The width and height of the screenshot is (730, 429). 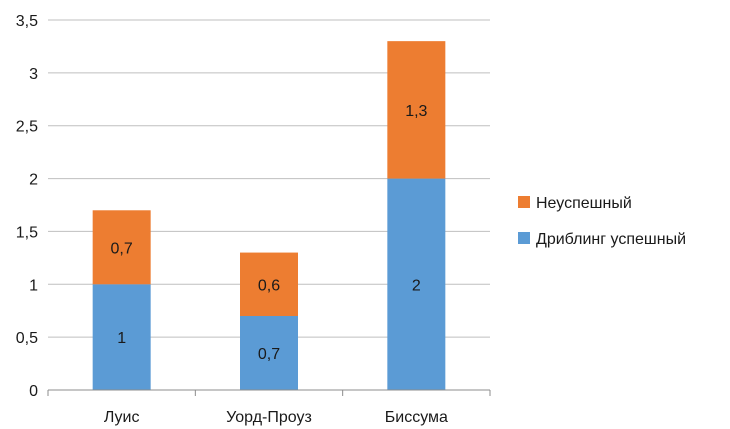 I want to click on data-label: 0,6, so click(x=269, y=285).